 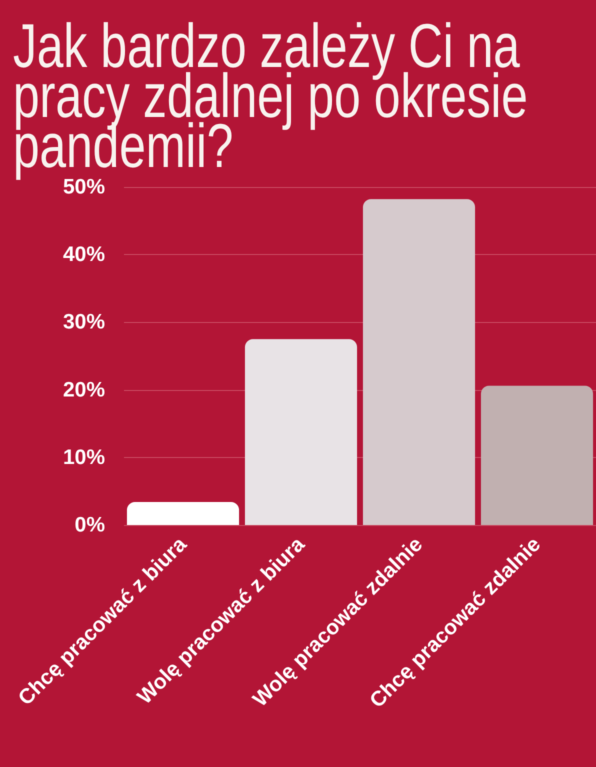 What do you see at coordinates (84, 457) in the screenshot?
I see `y-tick-label: 10%` at bounding box center [84, 457].